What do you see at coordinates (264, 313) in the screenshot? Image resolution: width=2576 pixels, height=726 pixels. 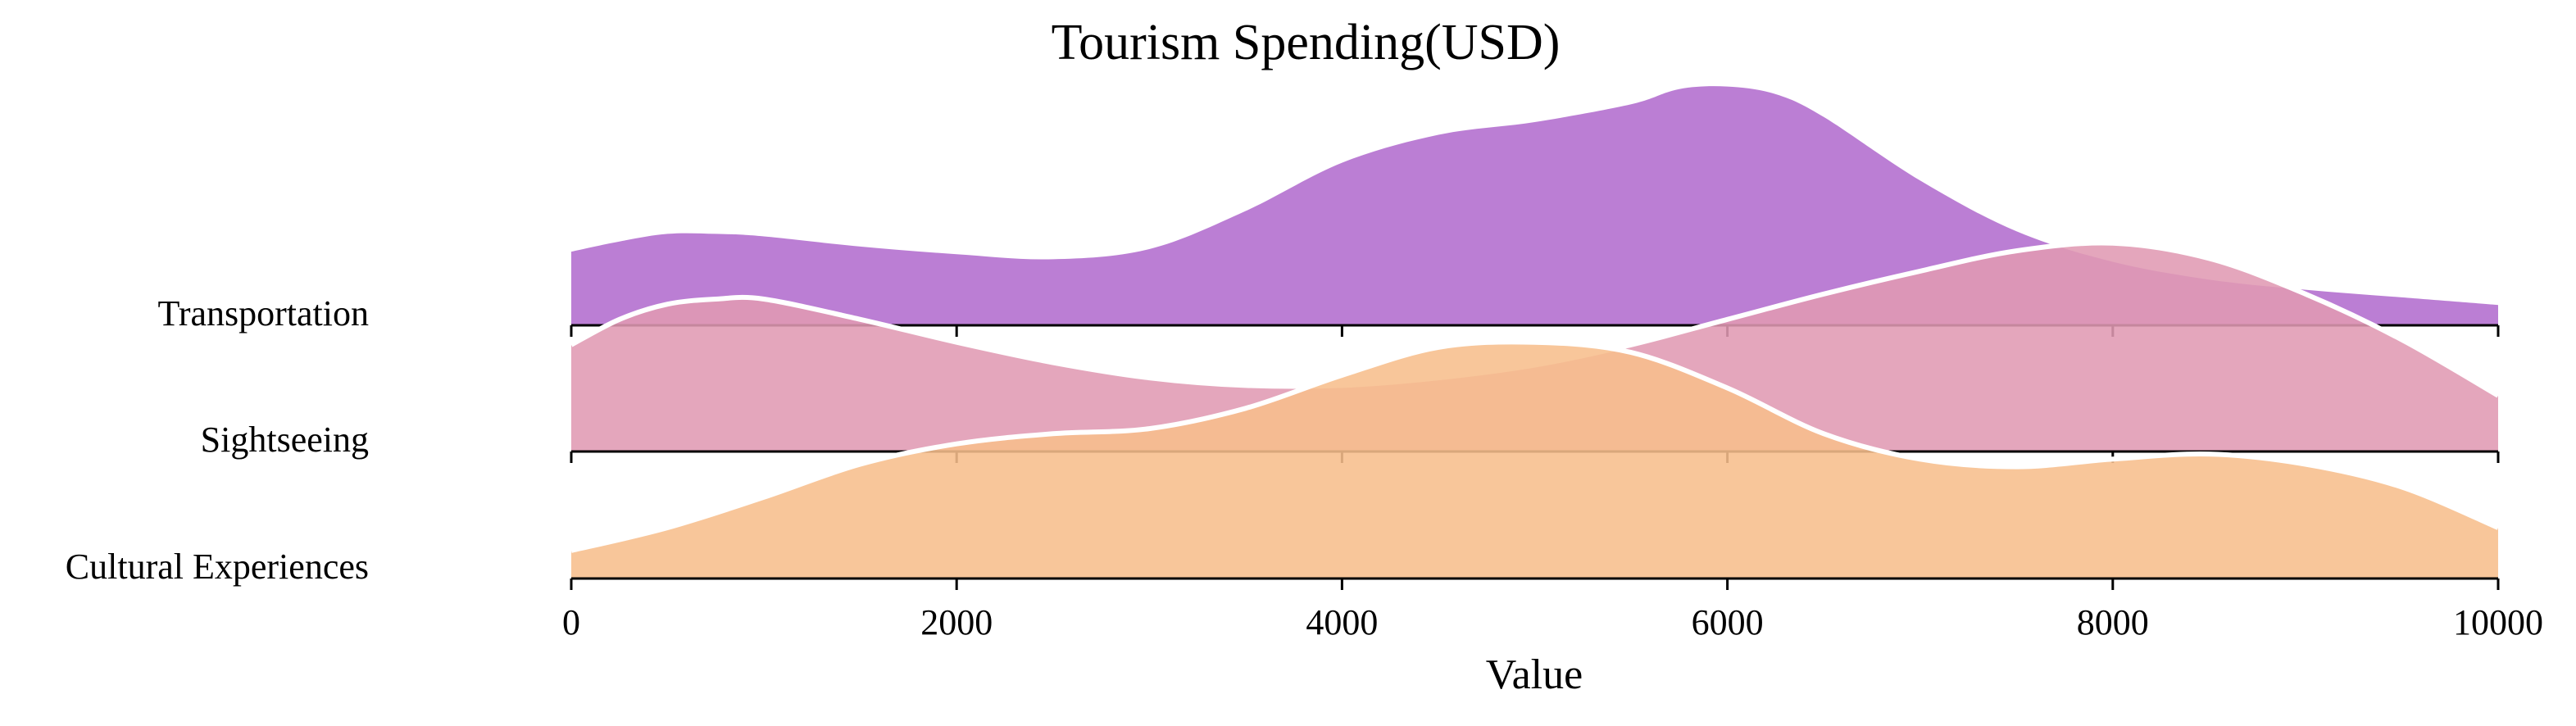 I see `category-label-transportation: Transportation` at bounding box center [264, 313].